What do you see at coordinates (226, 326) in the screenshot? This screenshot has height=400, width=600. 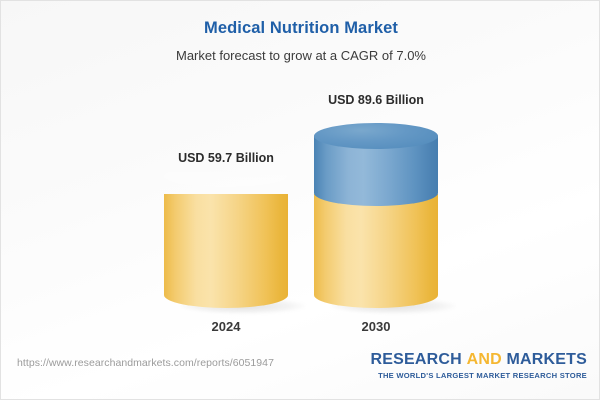 I see `category-label-2024: 2024` at bounding box center [226, 326].